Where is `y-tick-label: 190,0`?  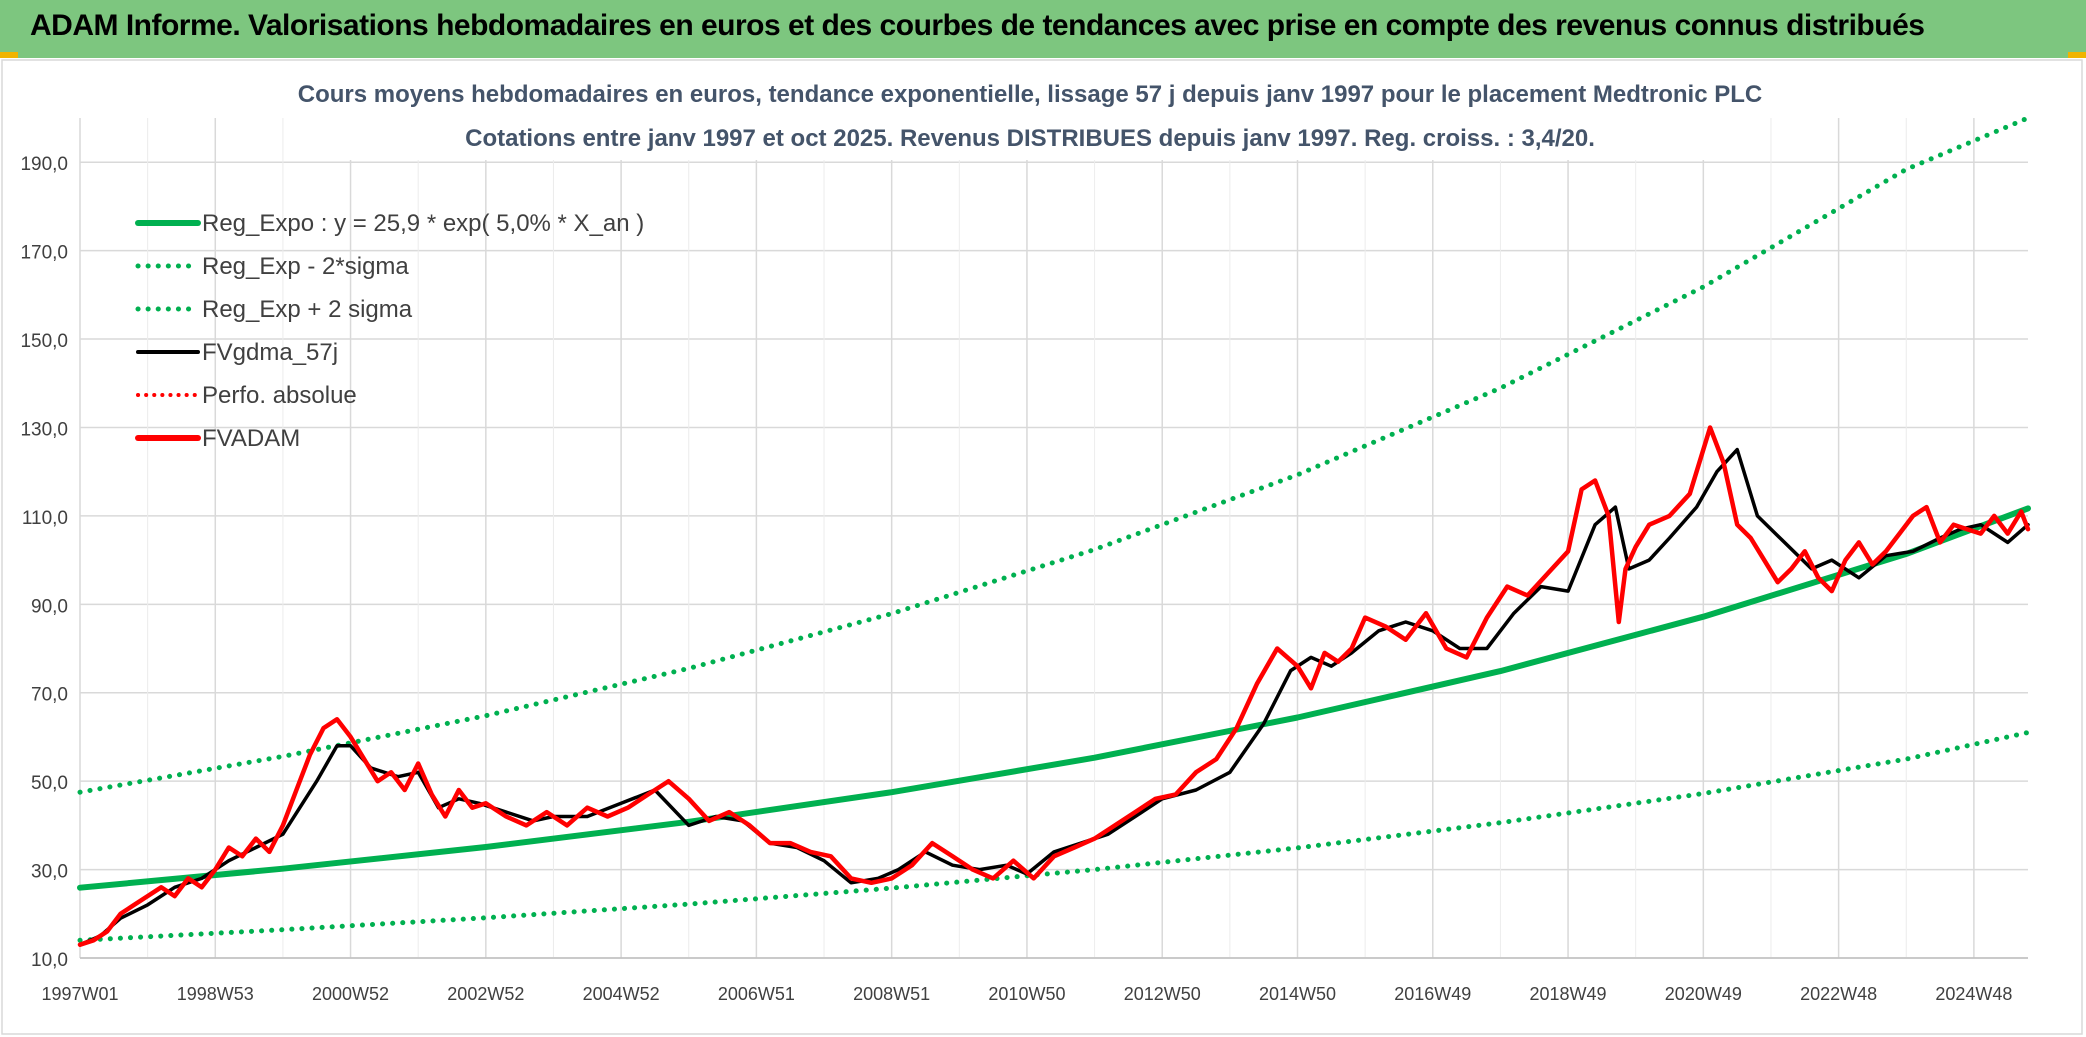
y-tick-label: 190,0 is located at coordinates (44, 164).